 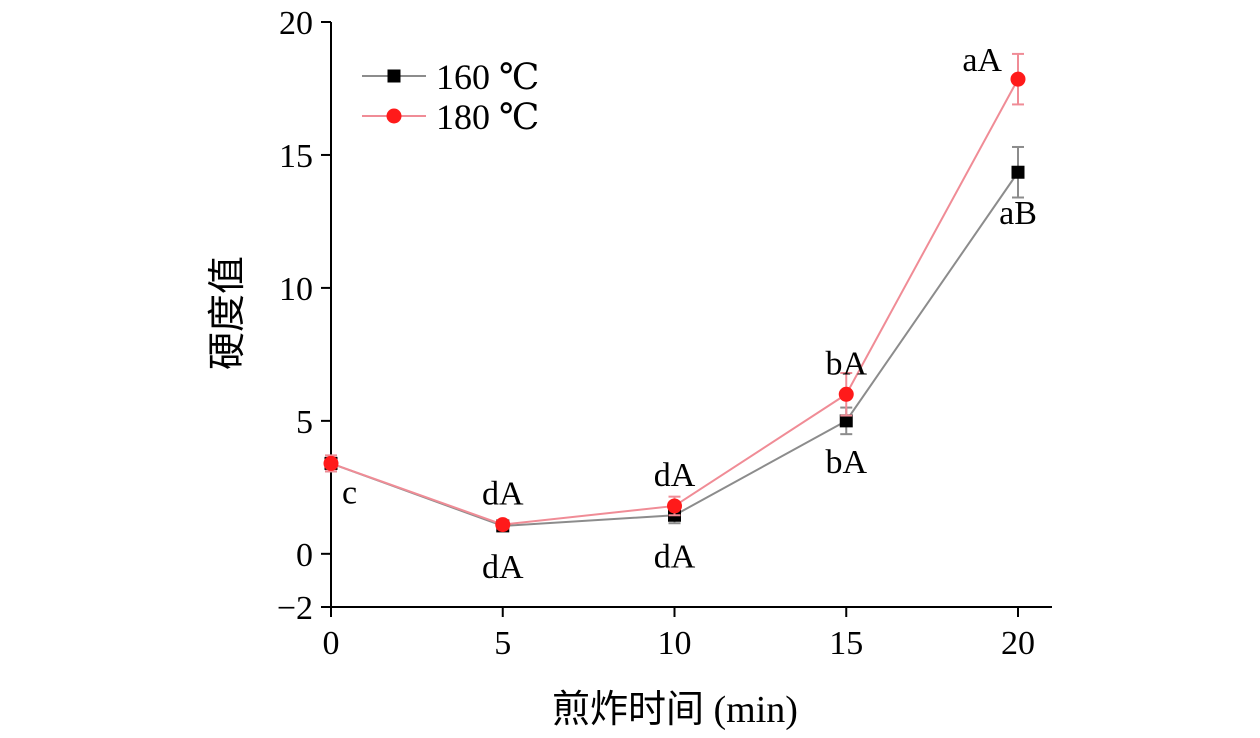 What do you see at coordinates (304, 422) in the screenshot?
I see `y-tick-label: 5` at bounding box center [304, 422].